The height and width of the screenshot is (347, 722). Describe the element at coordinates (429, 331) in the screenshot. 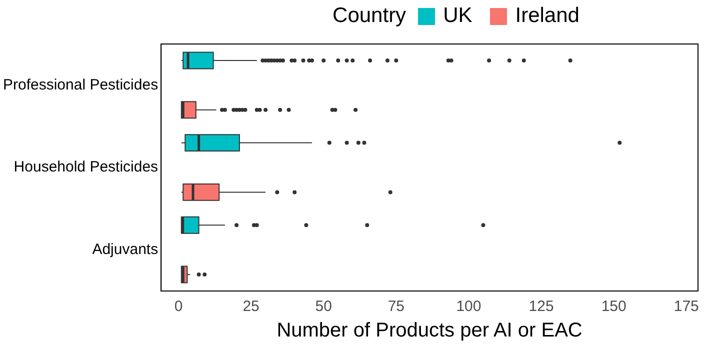

I see `x-axis-title: Number of Products per AI or EAC` at that location.